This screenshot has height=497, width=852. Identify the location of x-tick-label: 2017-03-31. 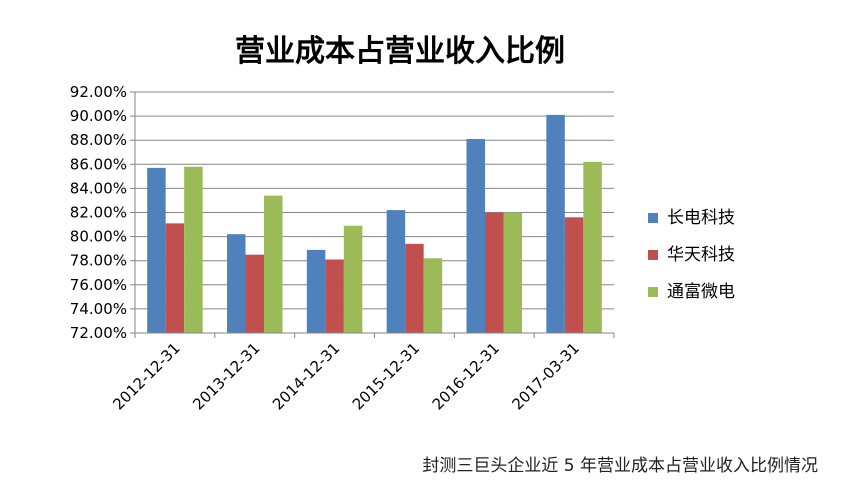
(546, 376).